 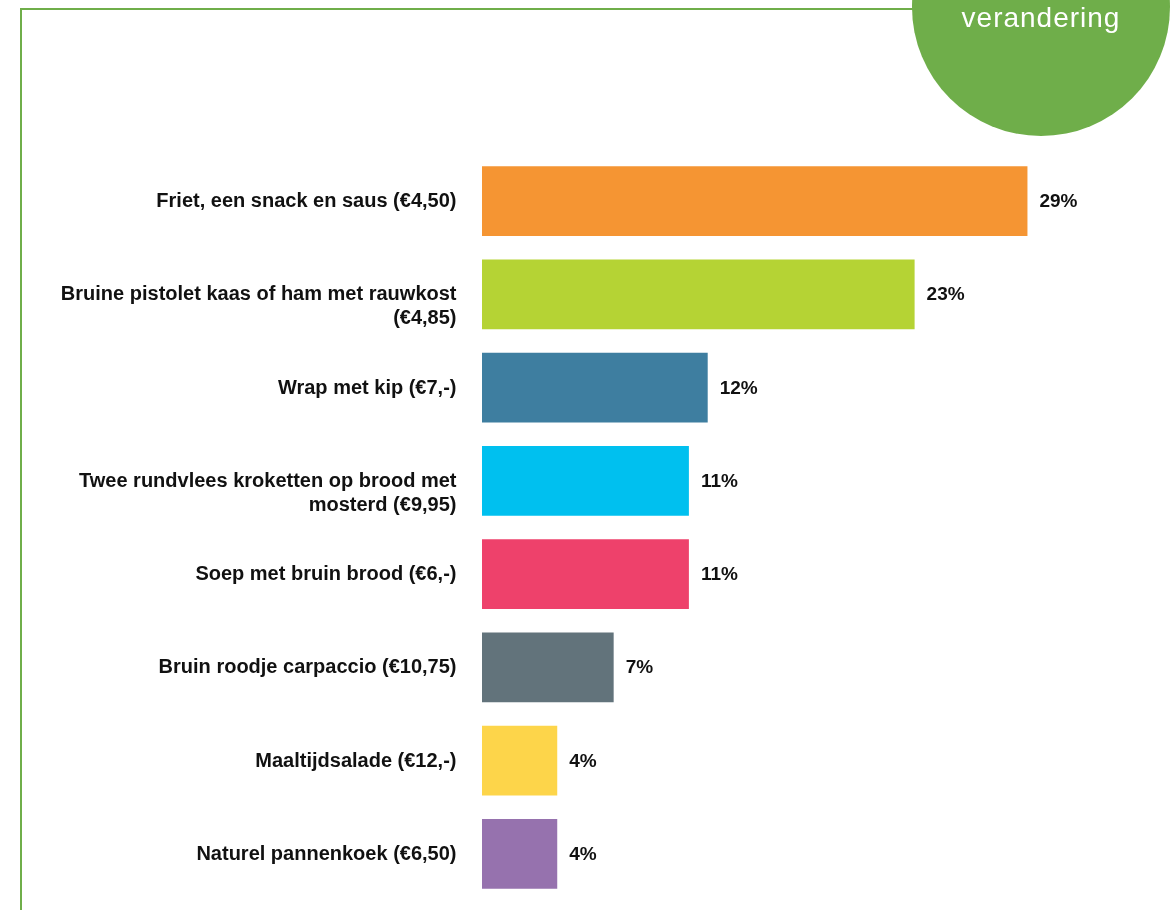 What do you see at coordinates (326, 852) in the screenshot?
I see `y-tick-label: Naturel pannenkoek (€6,50)` at bounding box center [326, 852].